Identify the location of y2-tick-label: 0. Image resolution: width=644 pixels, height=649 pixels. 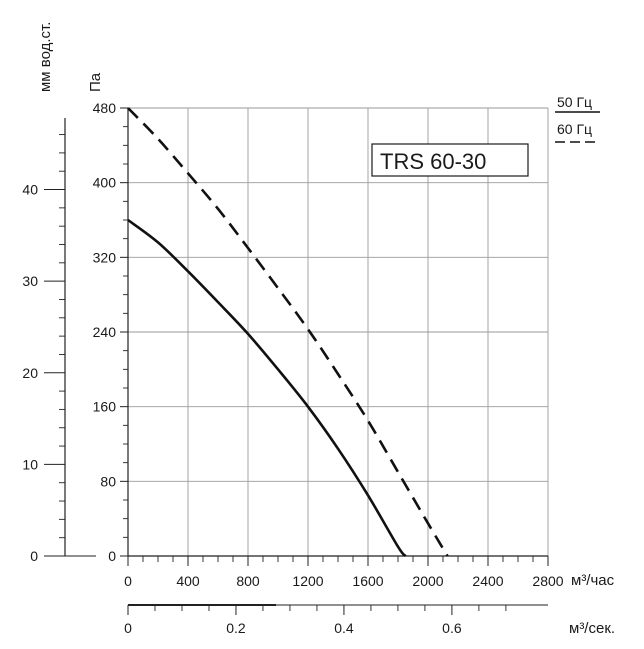
(34, 556).